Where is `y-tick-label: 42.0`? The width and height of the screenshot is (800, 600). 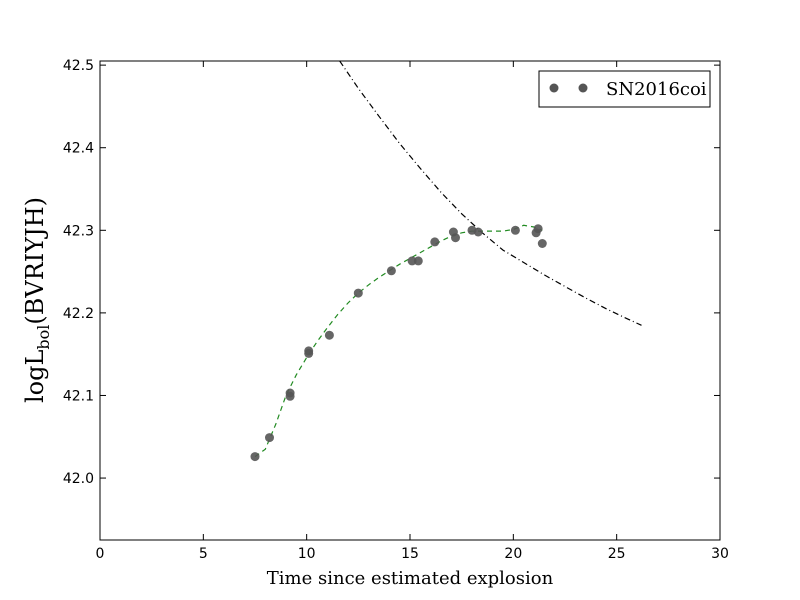
y-tick-label: 42.0 is located at coordinates (78, 479).